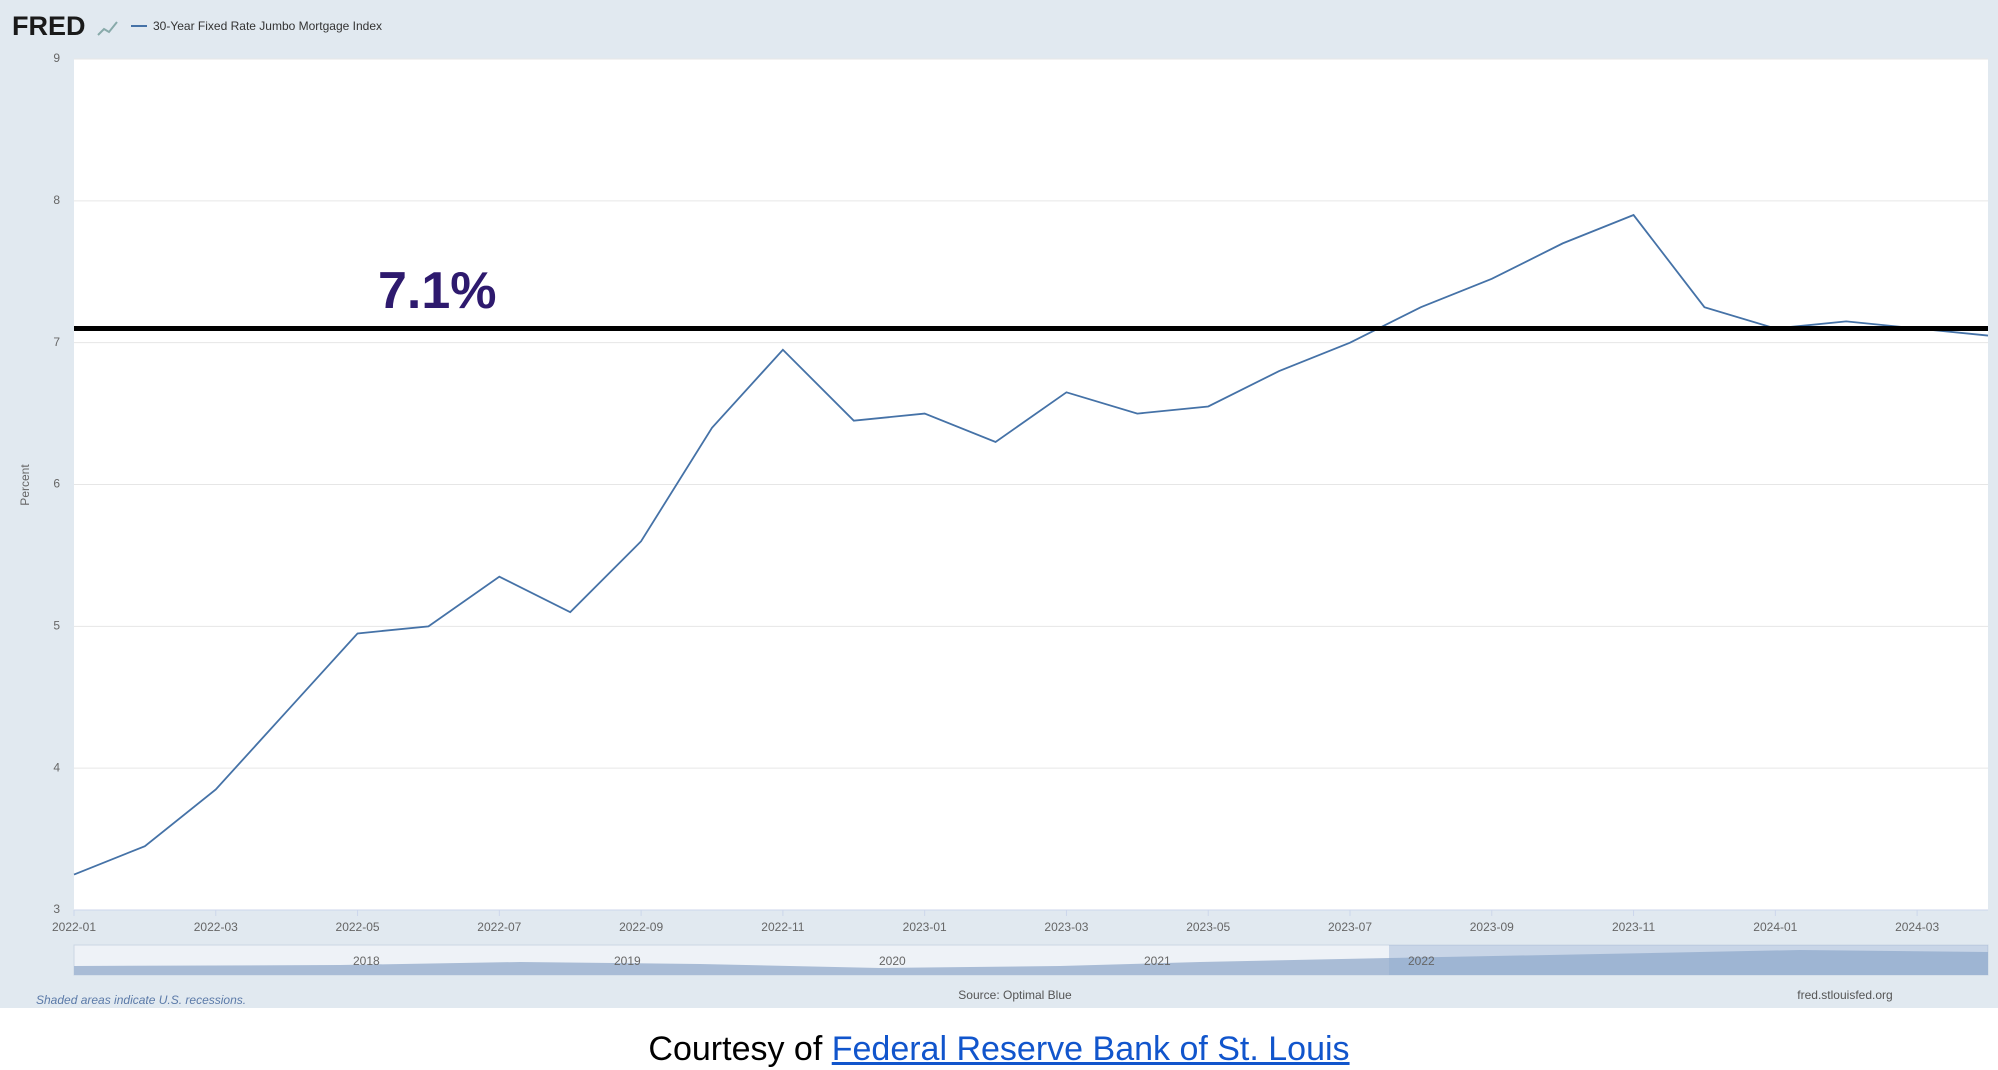 The image size is (1998, 1070). What do you see at coordinates (627, 961) in the screenshot?
I see `navigator-label: 2019` at bounding box center [627, 961].